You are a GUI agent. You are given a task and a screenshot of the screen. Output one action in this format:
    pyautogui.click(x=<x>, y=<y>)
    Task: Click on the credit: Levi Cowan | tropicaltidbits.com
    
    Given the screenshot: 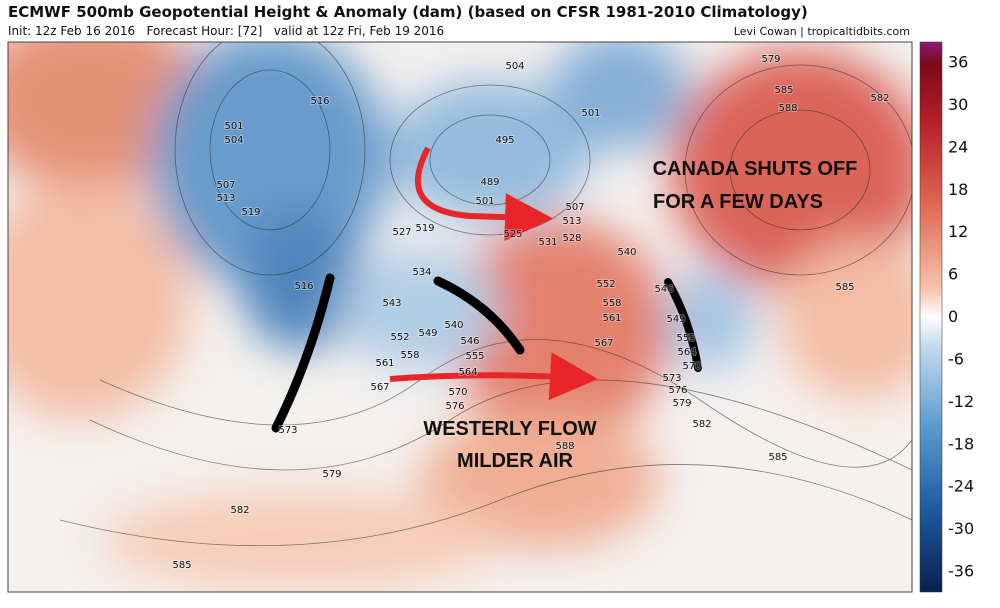 What is the action you would take?
    pyautogui.click(x=822, y=31)
    